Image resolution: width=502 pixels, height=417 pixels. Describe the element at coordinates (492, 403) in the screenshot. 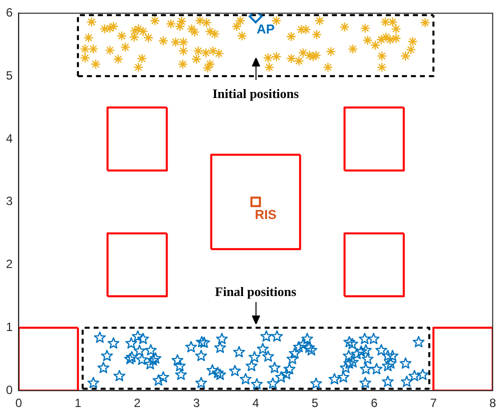

I see `x-tick-label: 8` at that location.